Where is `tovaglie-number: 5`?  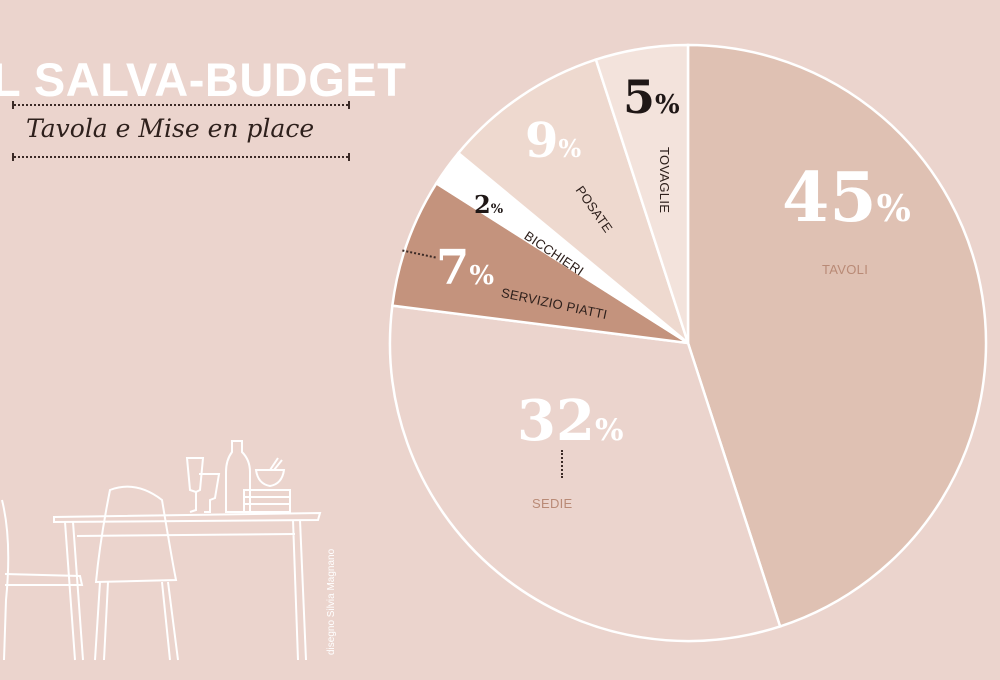 tovaglie-number: 5 is located at coordinates (639, 97).